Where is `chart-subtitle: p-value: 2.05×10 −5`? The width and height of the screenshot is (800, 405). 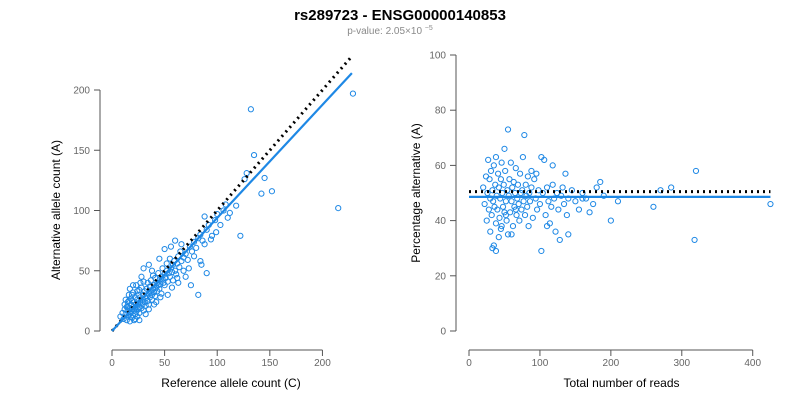 chart-subtitle: p-value: 2.05×10 −5 is located at coordinates (390, 31).